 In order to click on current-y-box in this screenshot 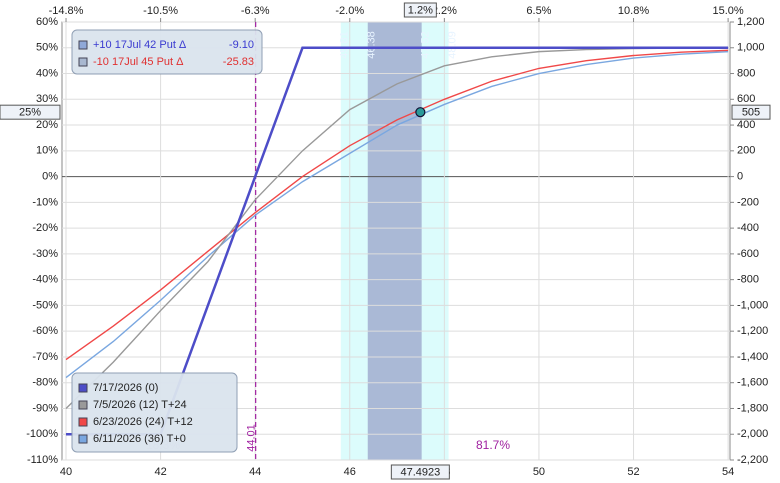, I will do `click(30, 112)`.